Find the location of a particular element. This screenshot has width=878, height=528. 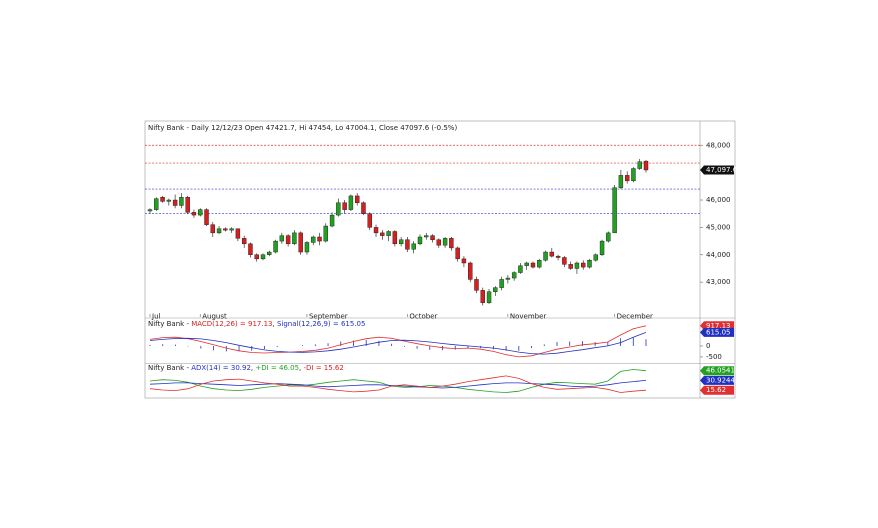

title-part: -DI = 15.62 is located at coordinates (324, 368).